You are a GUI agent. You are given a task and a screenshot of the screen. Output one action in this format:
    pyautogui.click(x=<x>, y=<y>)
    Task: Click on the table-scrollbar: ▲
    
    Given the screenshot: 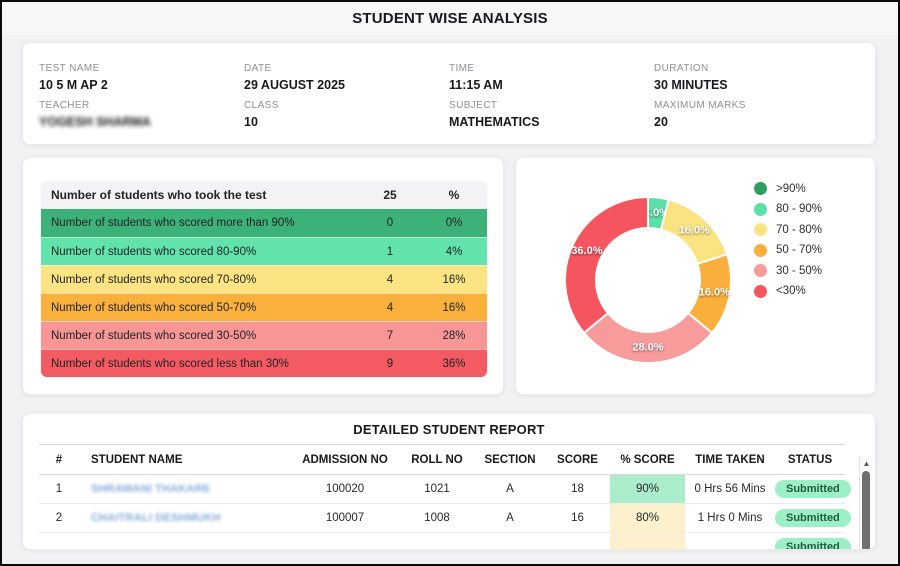 What is the action you would take?
    pyautogui.click(x=865, y=502)
    